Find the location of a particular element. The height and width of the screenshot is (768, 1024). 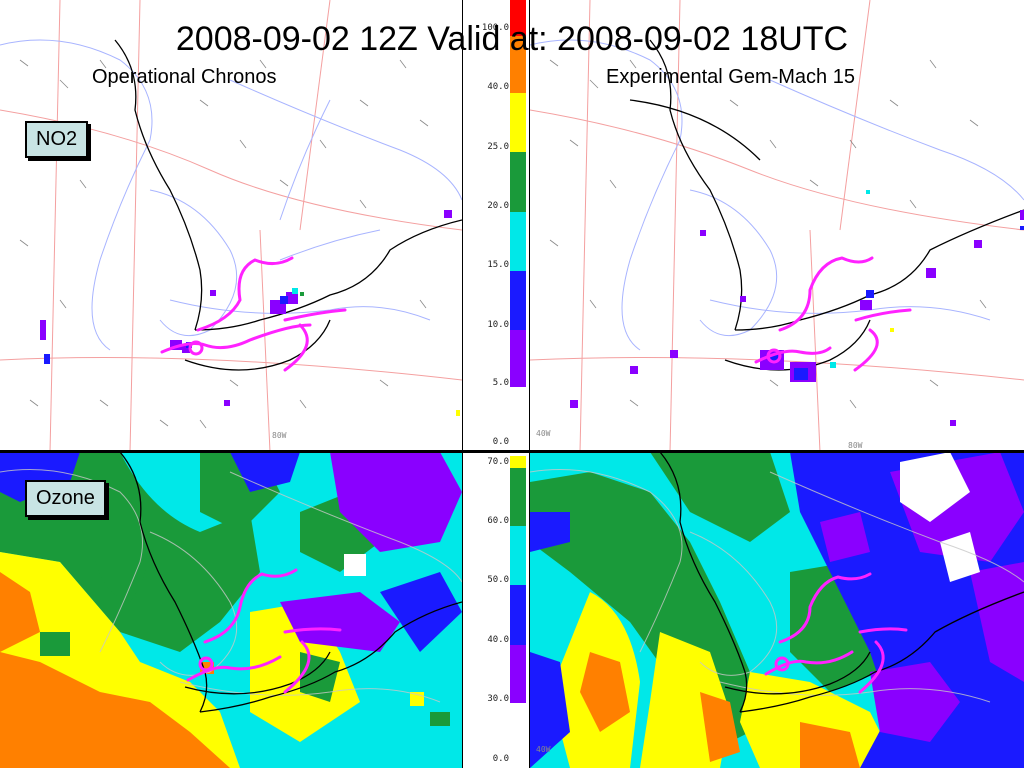

ozone-bin-yellow is located at coordinates (518, 462).